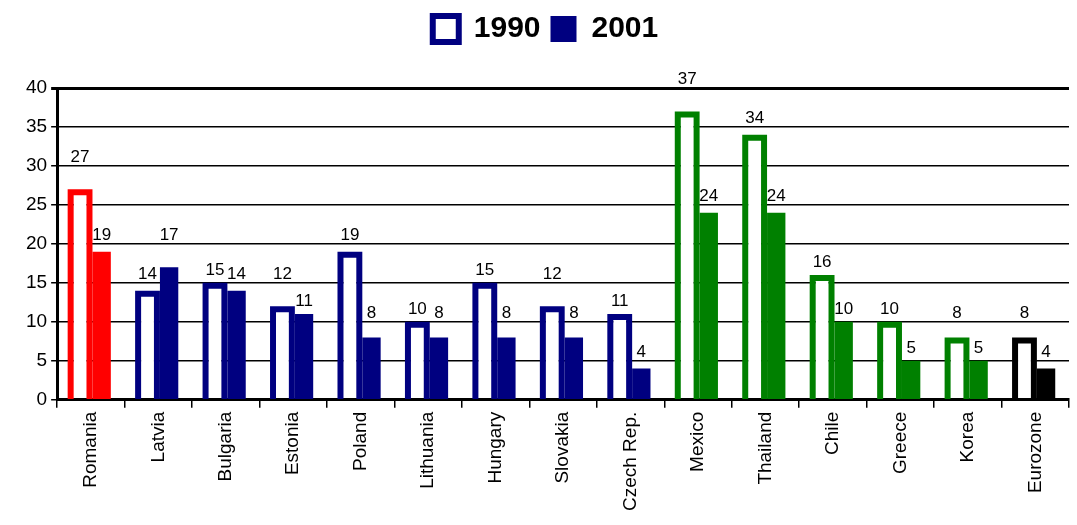 This screenshot has height=525, width=1077. Describe the element at coordinates (292, 443) in the screenshot. I see `x-tick-label: Estonia` at that location.